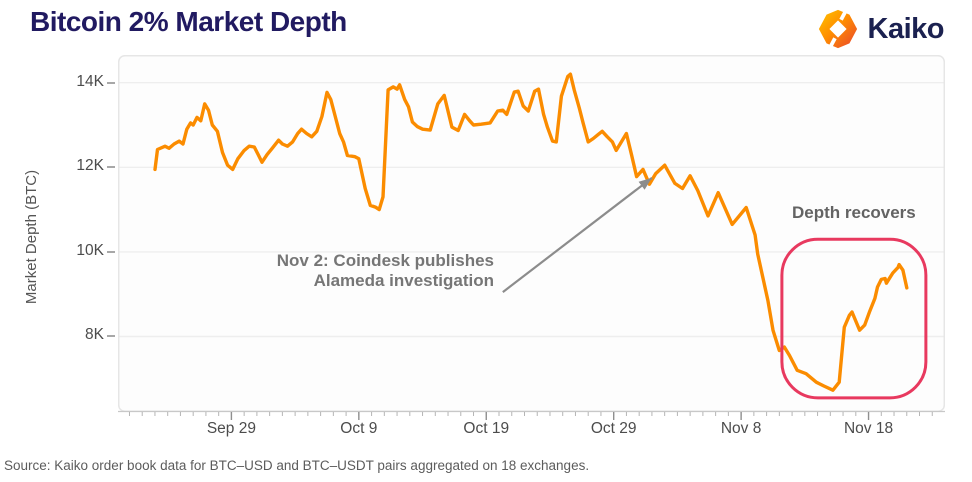  Describe the element at coordinates (231, 428) in the screenshot. I see `x-tick-label: Sep 29` at that location.